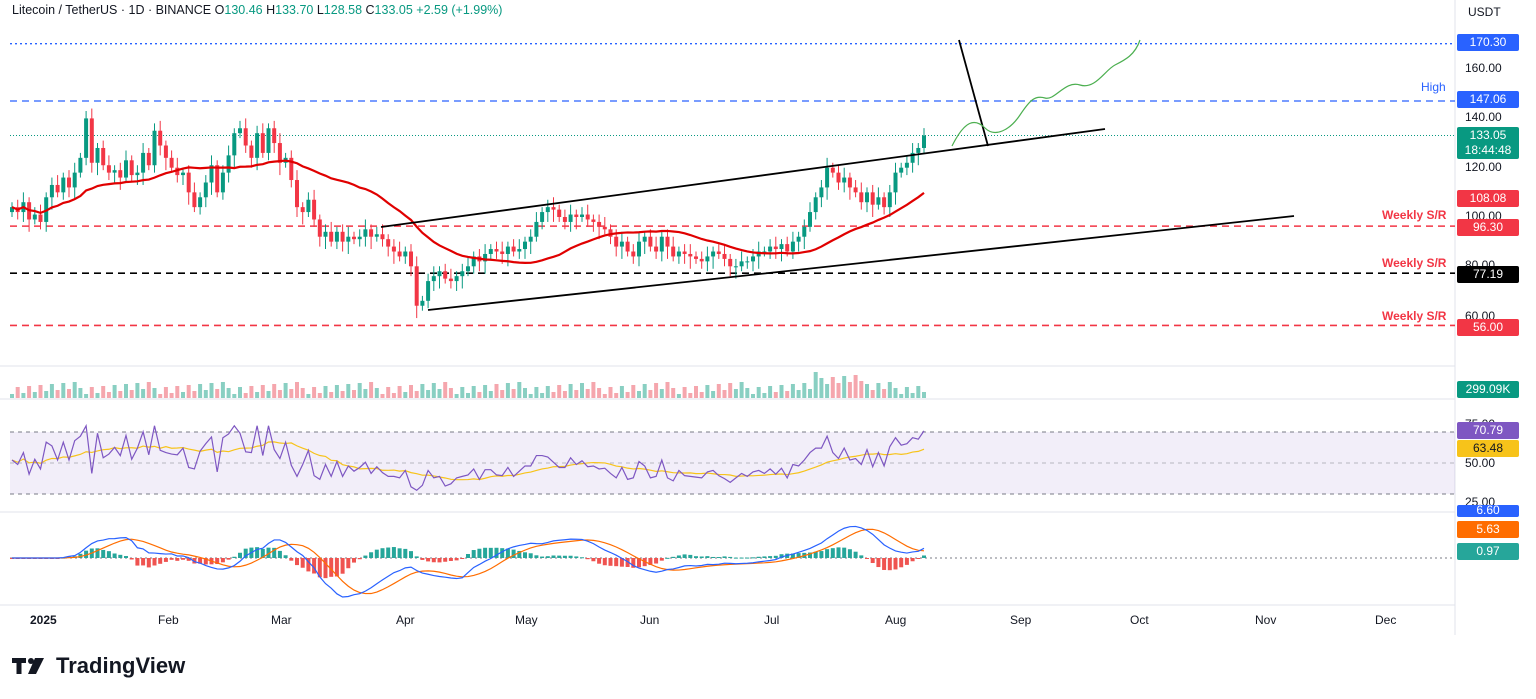  I want to click on macd-line, so click(468, 561).